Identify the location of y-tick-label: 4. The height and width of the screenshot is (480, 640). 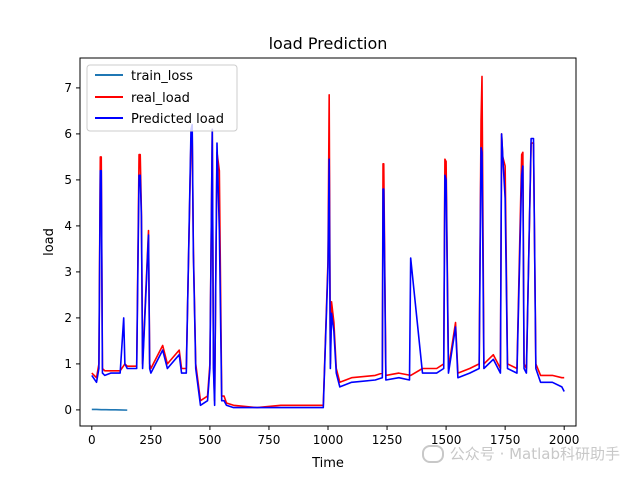
(68, 226).